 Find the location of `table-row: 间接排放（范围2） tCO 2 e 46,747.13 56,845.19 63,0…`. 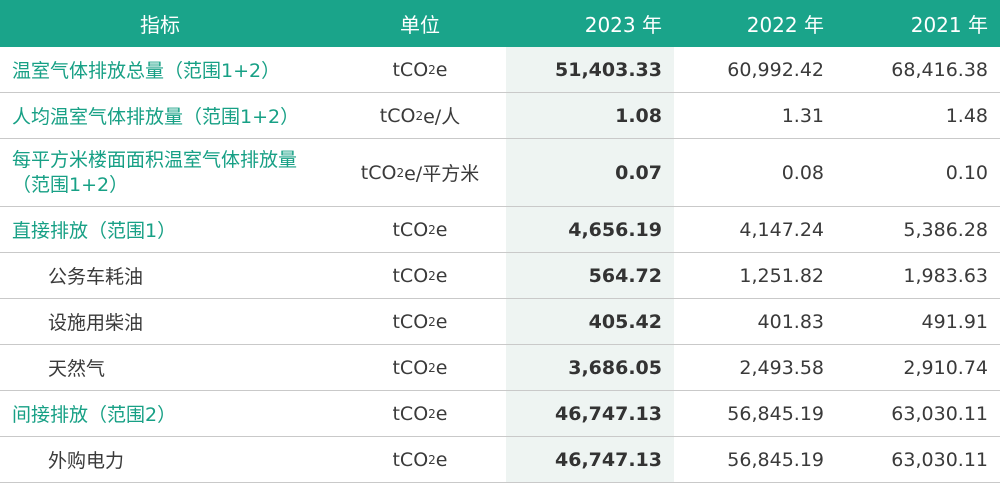

table-row: 间接排放（范围2） tCO 2 e 46,747.13 56,845.19 63,0… is located at coordinates (500, 414).